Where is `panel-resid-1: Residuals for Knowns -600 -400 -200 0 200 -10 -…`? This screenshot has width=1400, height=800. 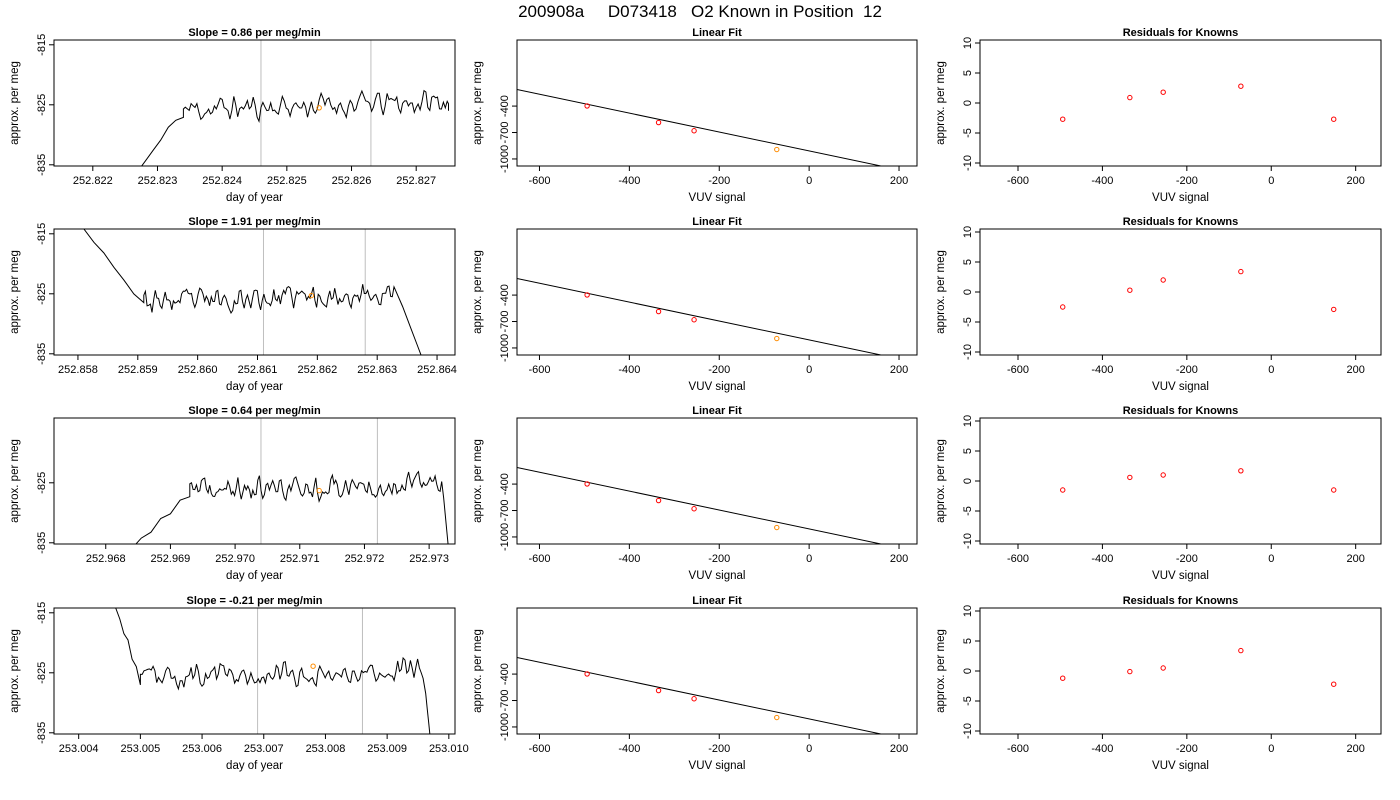
panel-resid-1: Residuals for Knowns -600 -400 -200 0 200 -10 -… is located at coordinates (1158, 115).